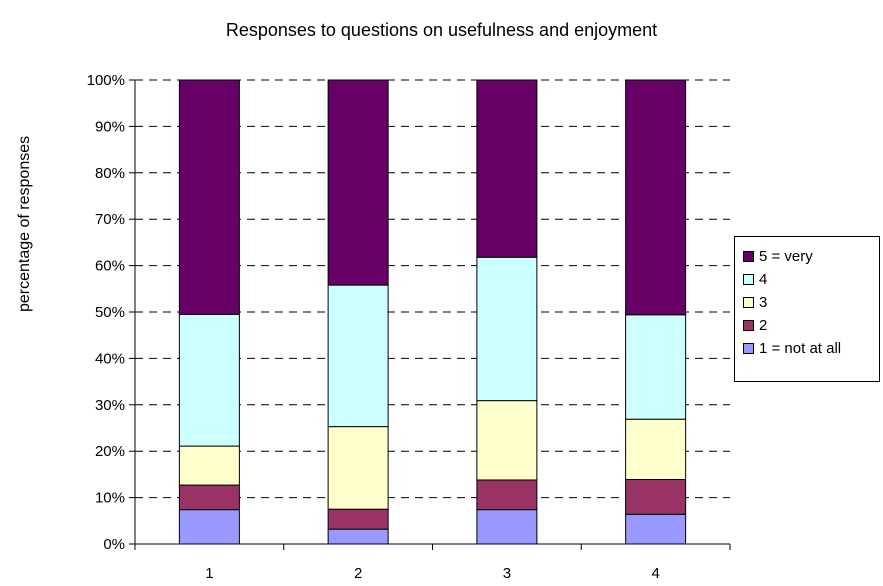  Describe the element at coordinates (755, 302) in the screenshot. I see `legend-item: 3` at that location.